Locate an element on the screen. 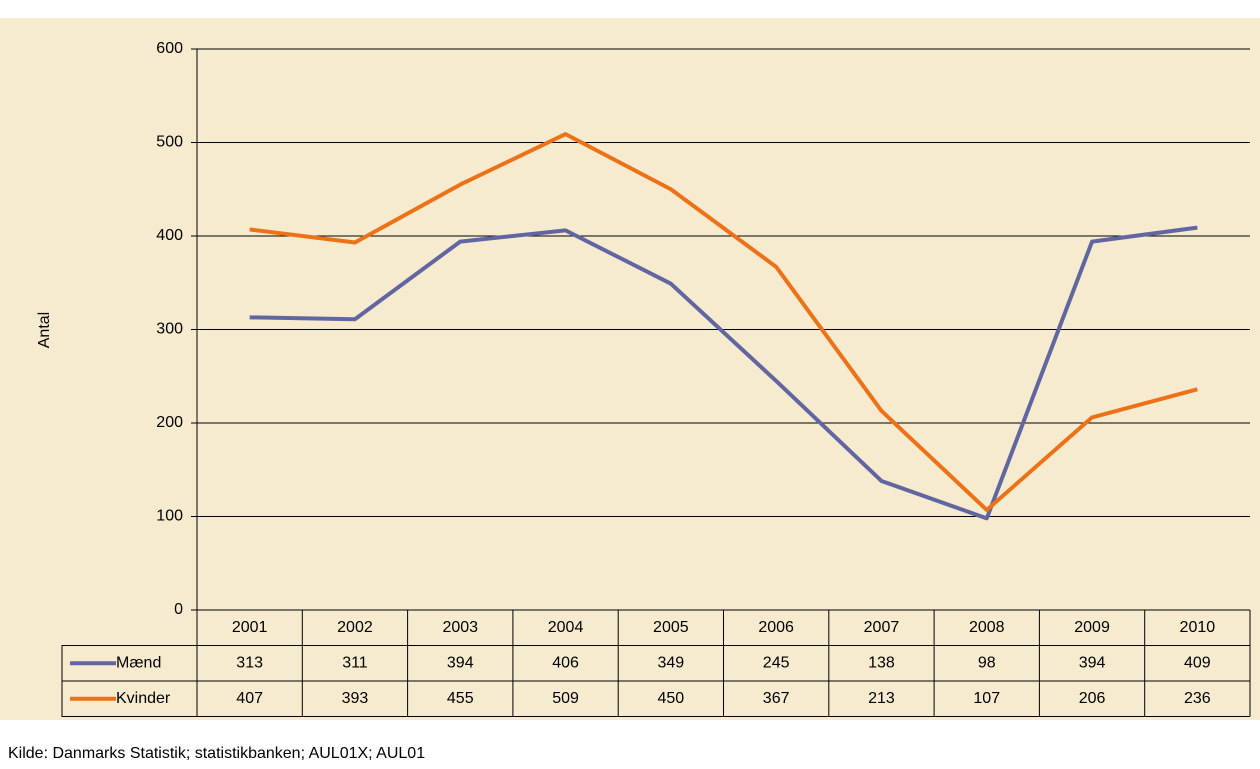 The image size is (1260, 769). x-tick-label: 2004 is located at coordinates (566, 627).